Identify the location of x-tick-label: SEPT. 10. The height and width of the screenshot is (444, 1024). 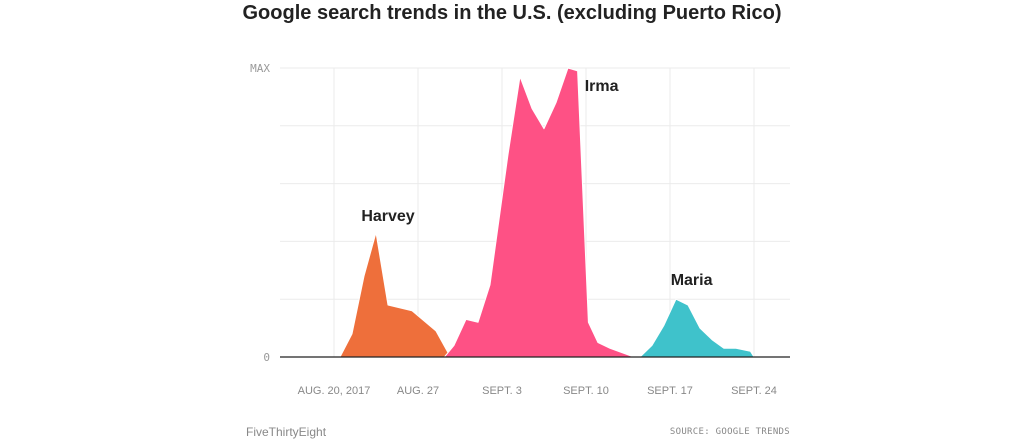
(586, 391).